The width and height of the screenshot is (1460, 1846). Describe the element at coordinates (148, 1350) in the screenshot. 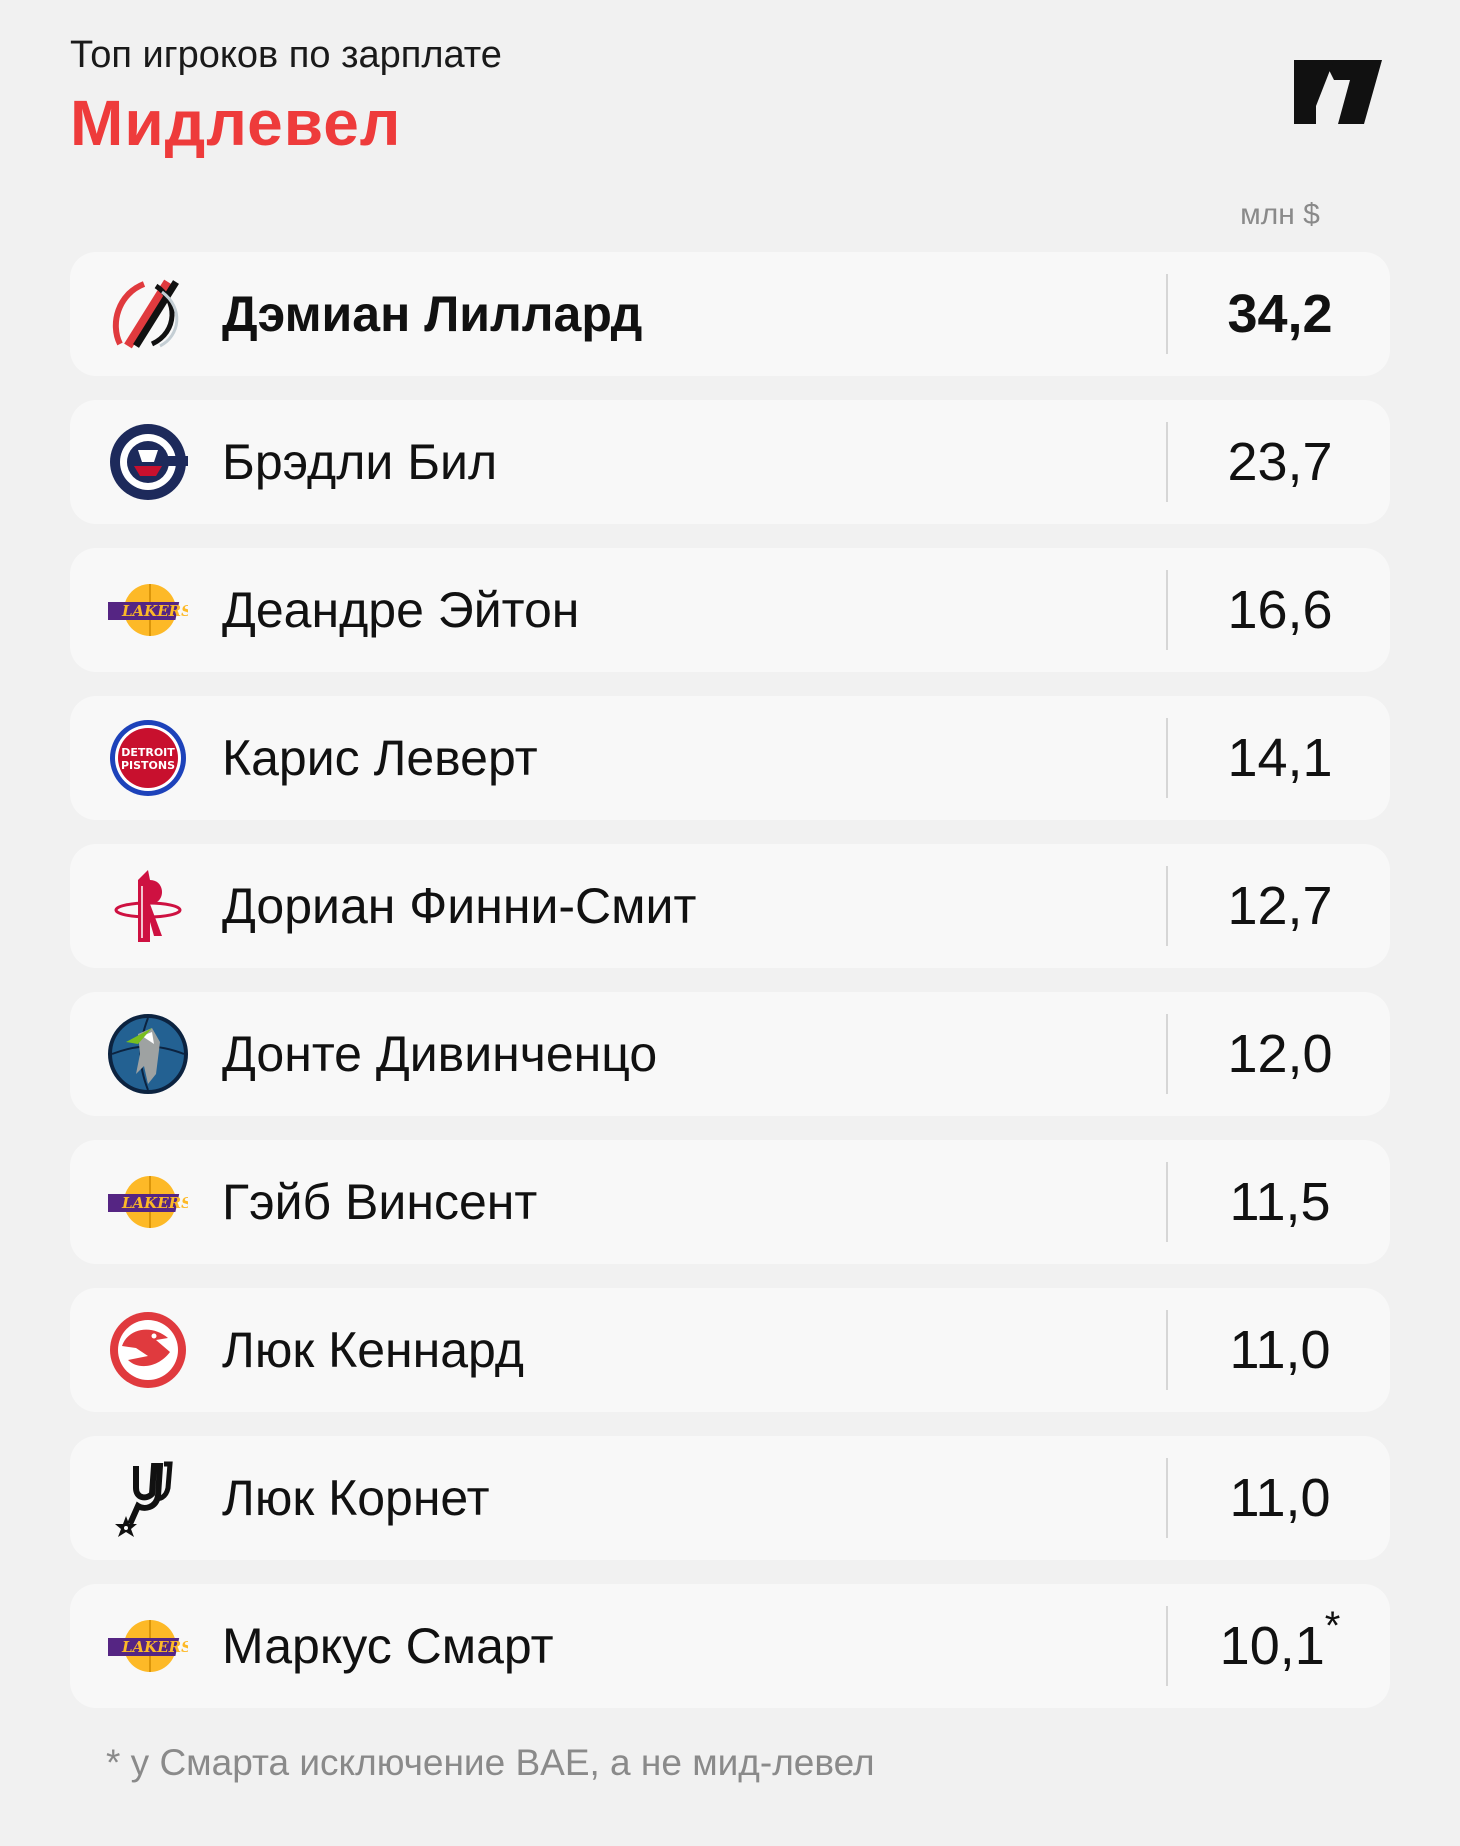

I see `hawks-logo-icon` at that location.